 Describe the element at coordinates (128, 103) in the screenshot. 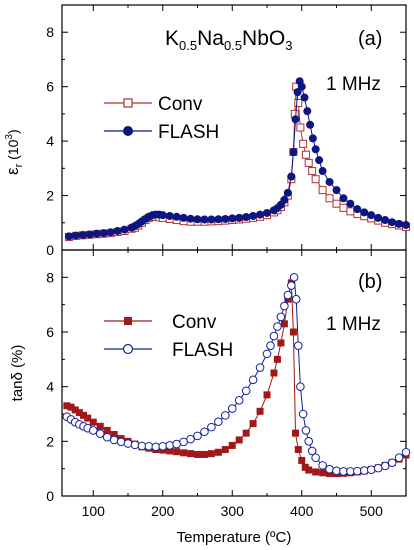

I see `legend-marker-conv-a` at that location.